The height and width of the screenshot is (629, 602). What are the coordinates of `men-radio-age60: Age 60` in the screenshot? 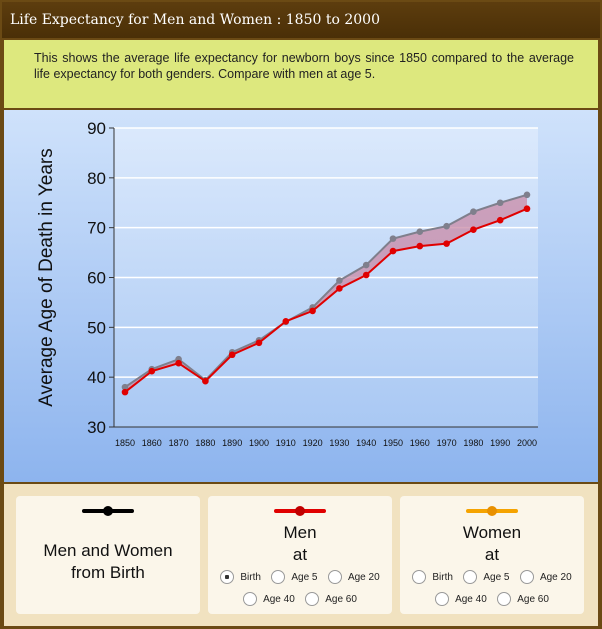 It's located at (331, 599).